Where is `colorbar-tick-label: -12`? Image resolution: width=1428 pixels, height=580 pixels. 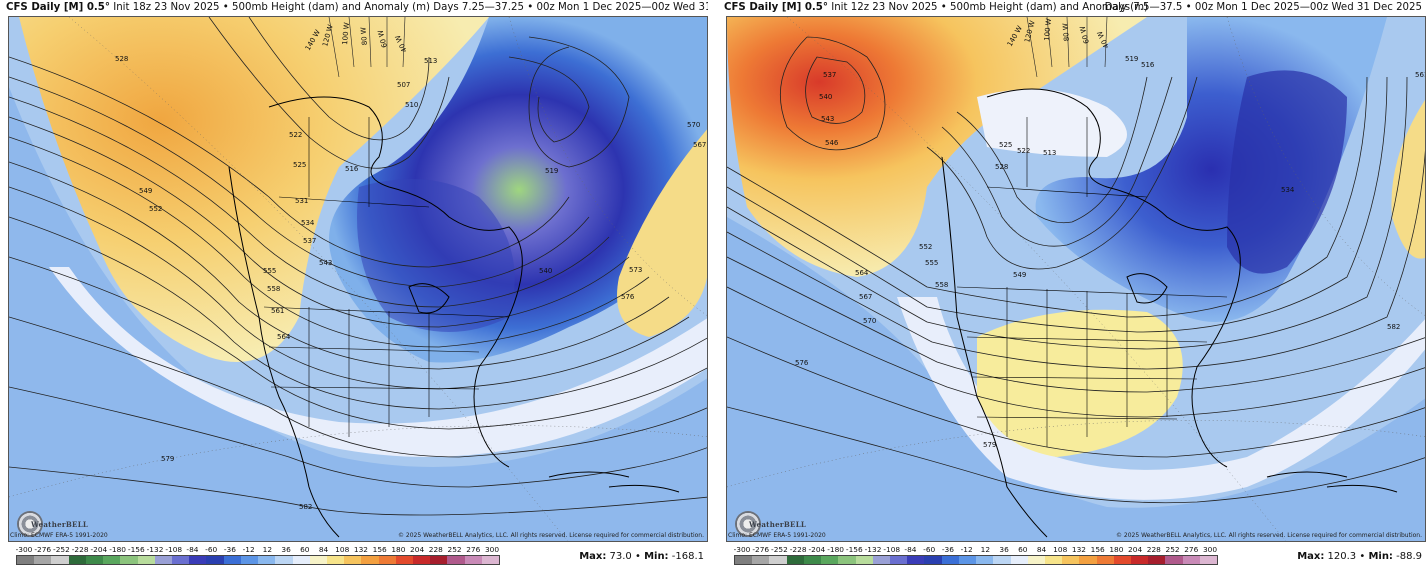 colorbar-tick-label: -12 is located at coordinates (248, 549).